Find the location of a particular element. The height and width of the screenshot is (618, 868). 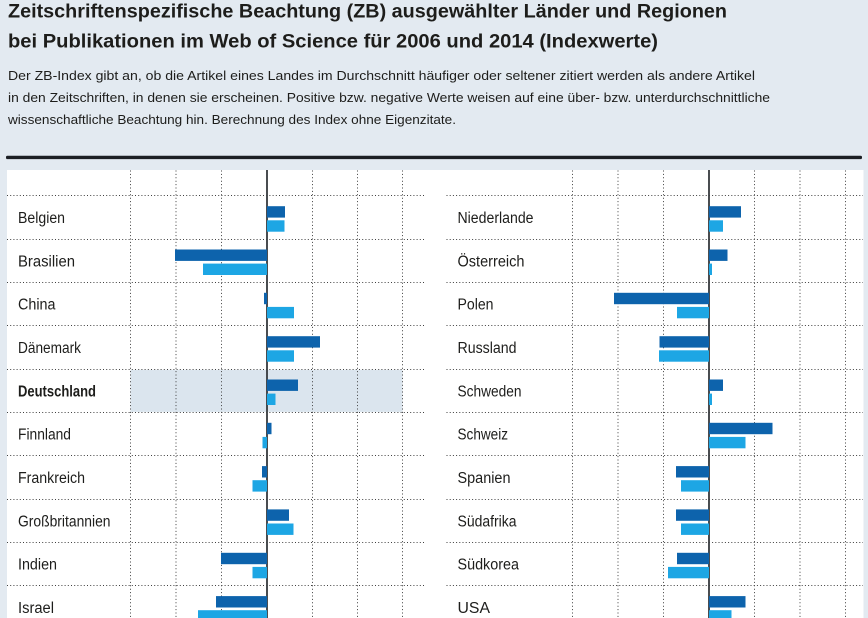

svg-text: USA is located at coordinates (474, 608).